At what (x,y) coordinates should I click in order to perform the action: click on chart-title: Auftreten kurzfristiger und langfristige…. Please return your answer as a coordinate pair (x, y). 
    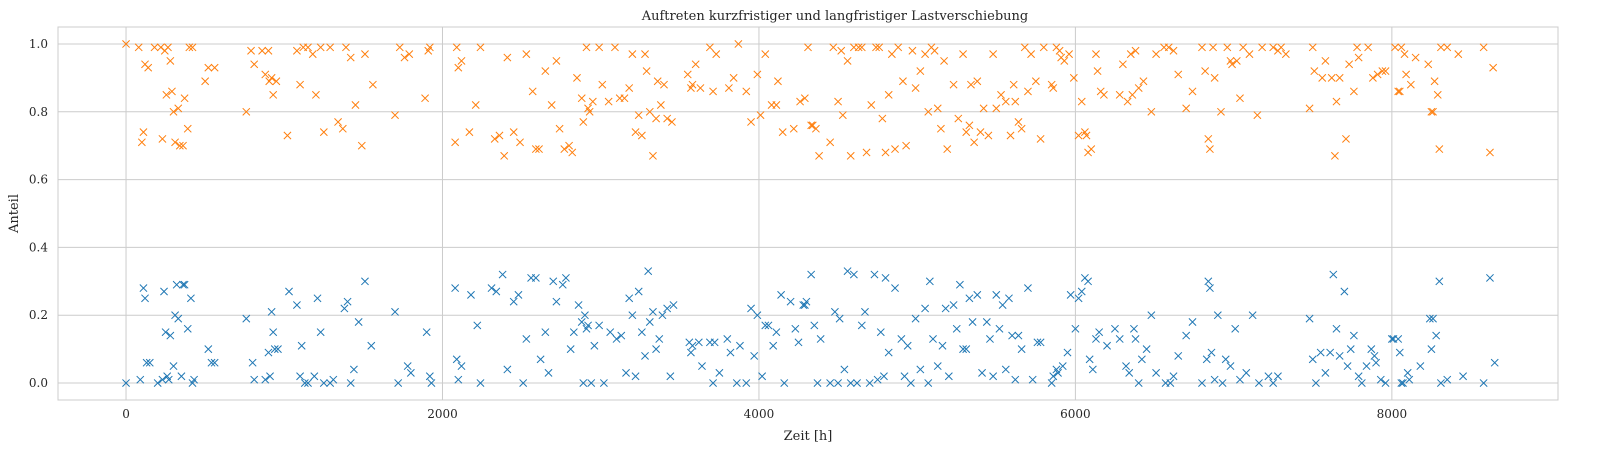
    Looking at the image, I should click on (835, 16).